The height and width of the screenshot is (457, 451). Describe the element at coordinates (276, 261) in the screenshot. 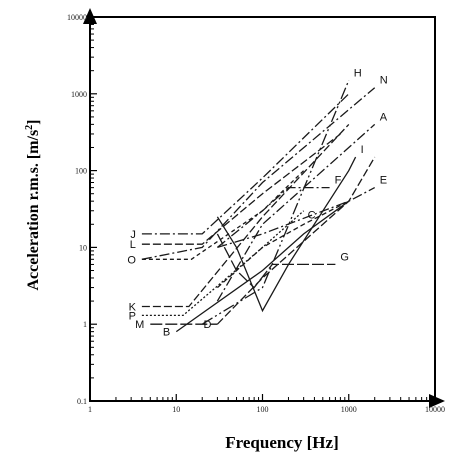

I see `curve-g` at that location.